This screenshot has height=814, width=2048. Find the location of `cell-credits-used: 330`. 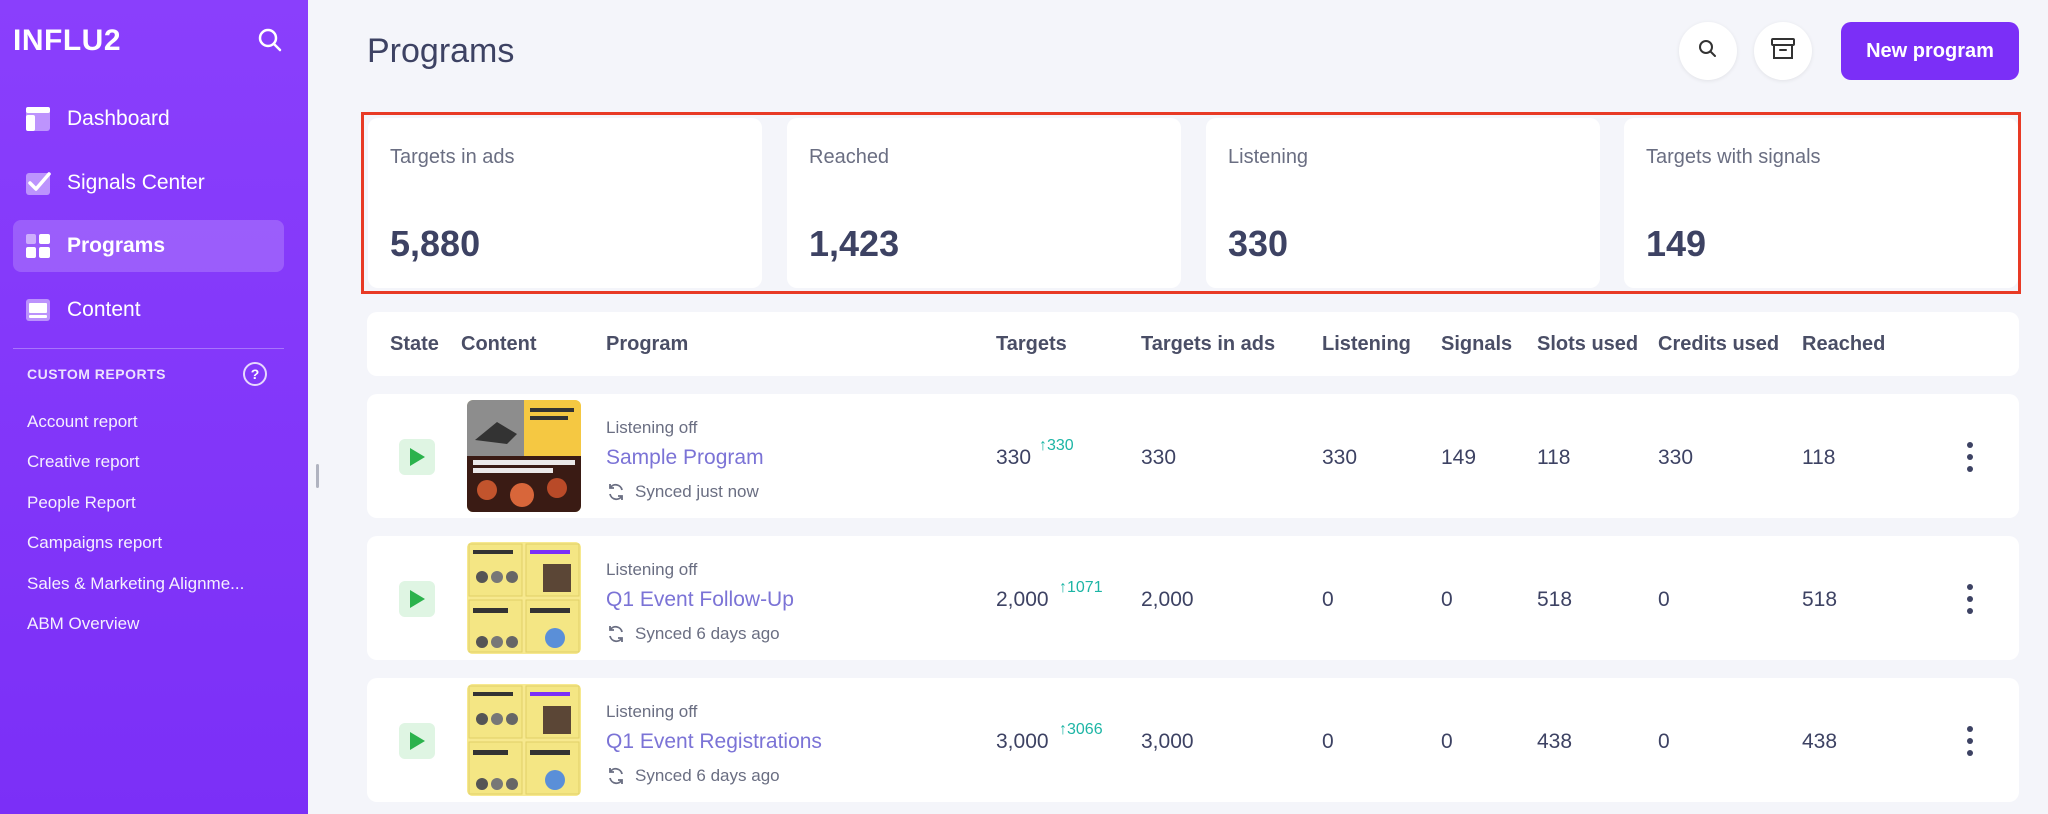

cell-credits-used: 330 is located at coordinates (1676, 457).